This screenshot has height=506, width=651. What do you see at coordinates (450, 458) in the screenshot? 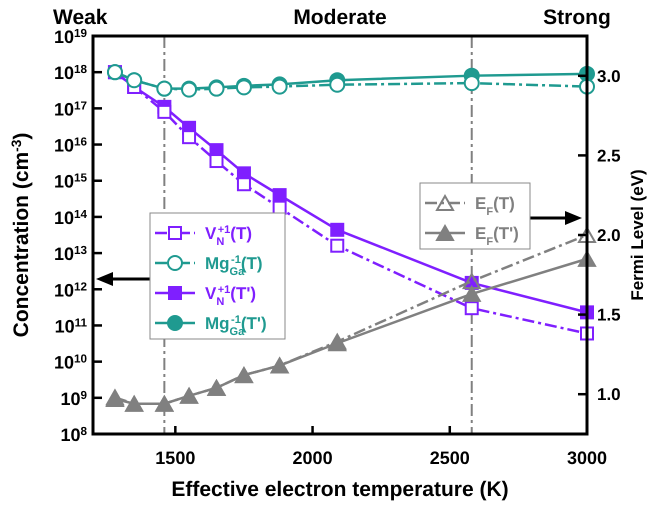
I see `x-tick-label: 2500` at bounding box center [450, 458].